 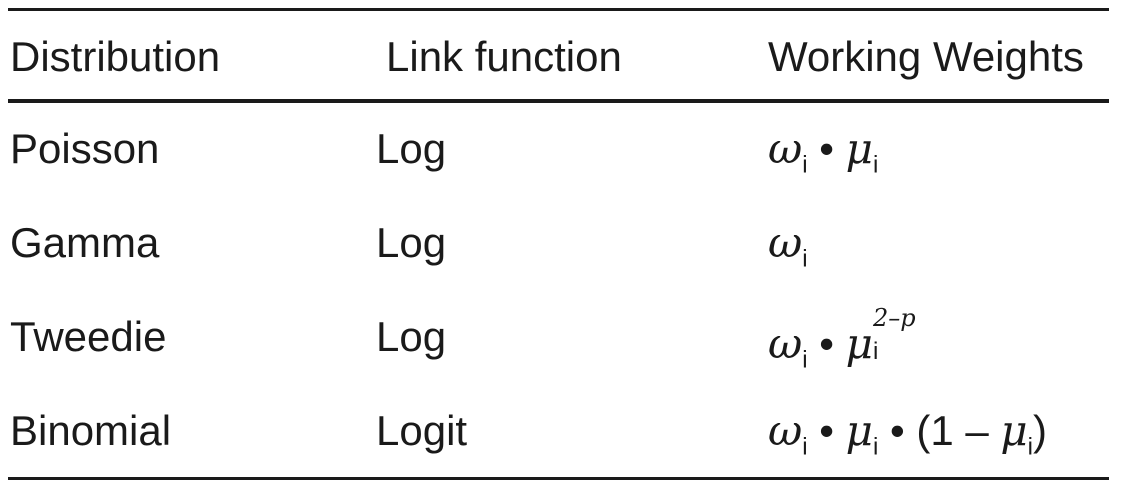 I want to click on row-distribution: Gamma, so click(x=85, y=242).